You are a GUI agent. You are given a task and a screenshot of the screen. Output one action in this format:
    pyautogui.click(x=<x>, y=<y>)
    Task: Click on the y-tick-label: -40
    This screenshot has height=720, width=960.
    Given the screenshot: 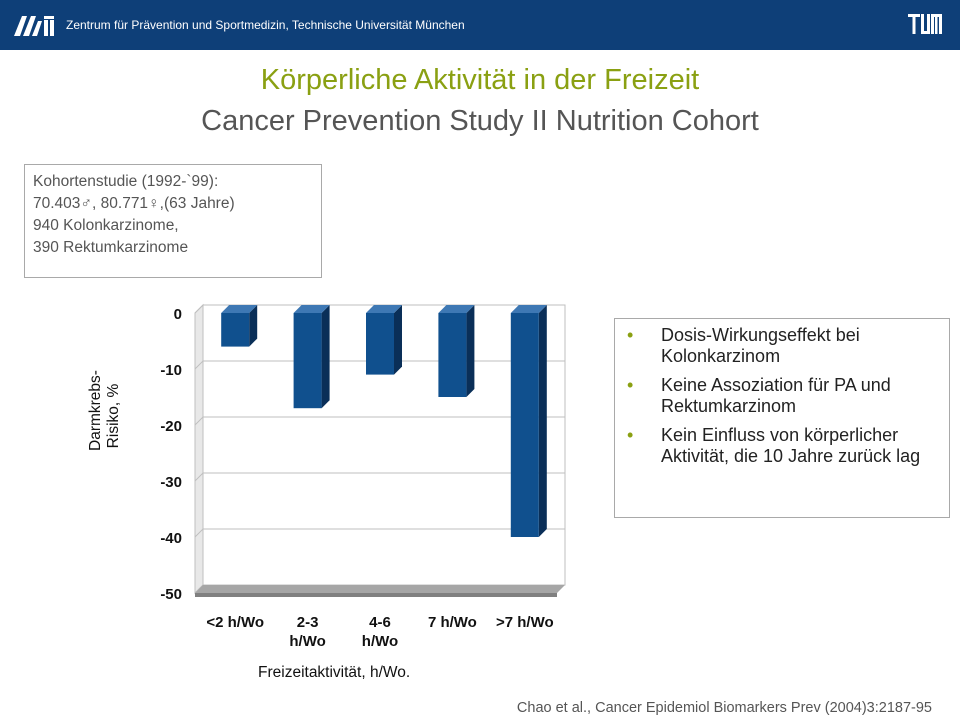 What is the action you would take?
    pyautogui.click(x=171, y=538)
    